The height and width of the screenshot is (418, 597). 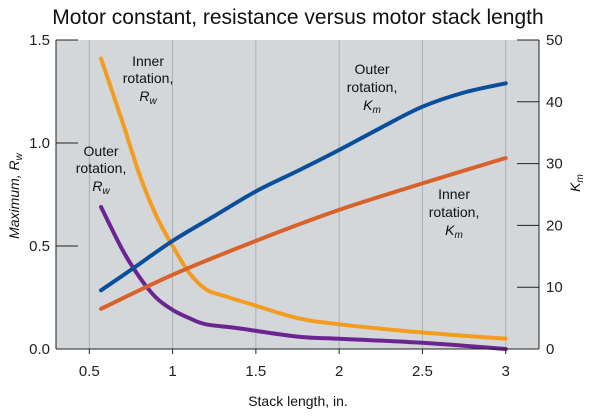 What do you see at coordinates (554, 40) in the screenshot?
I see `y2-tick-label-5: 50` at bounding box center [554, 40].